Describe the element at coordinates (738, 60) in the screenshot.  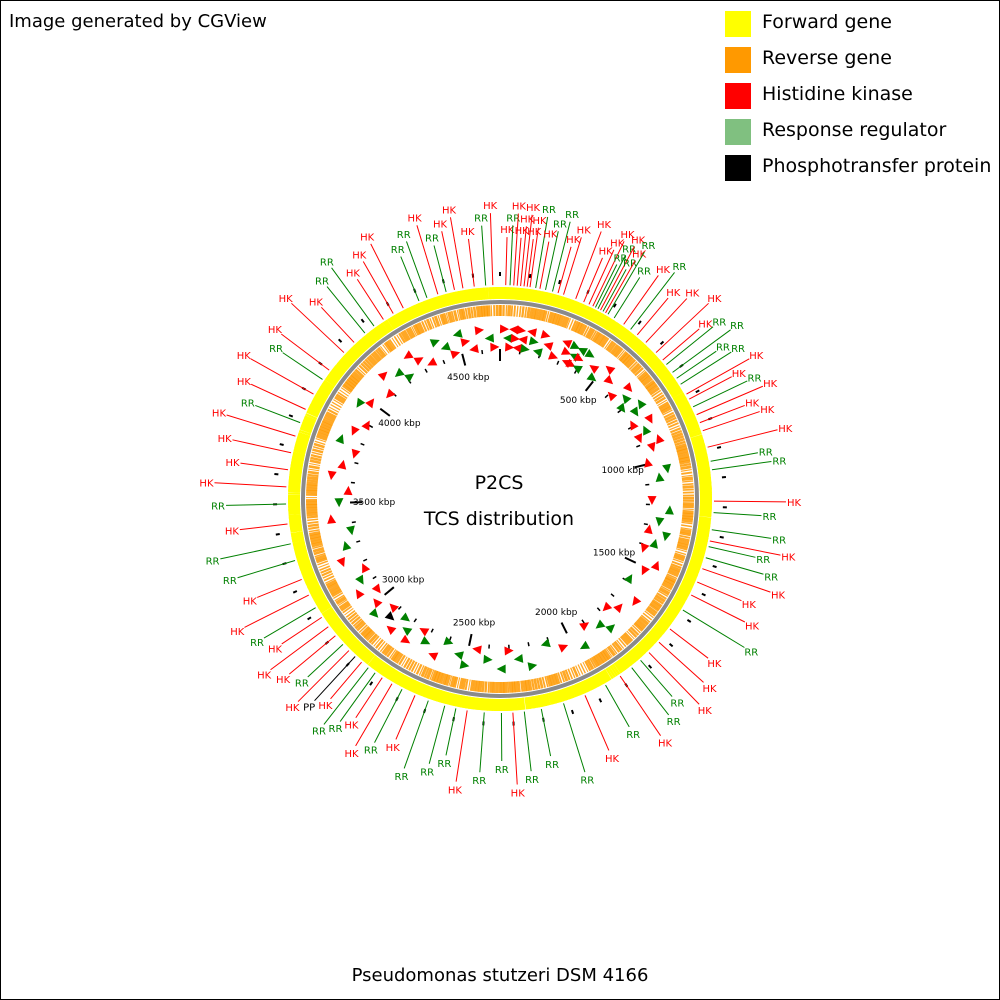
I see `legend-swatch-reverse-gene` at that location.